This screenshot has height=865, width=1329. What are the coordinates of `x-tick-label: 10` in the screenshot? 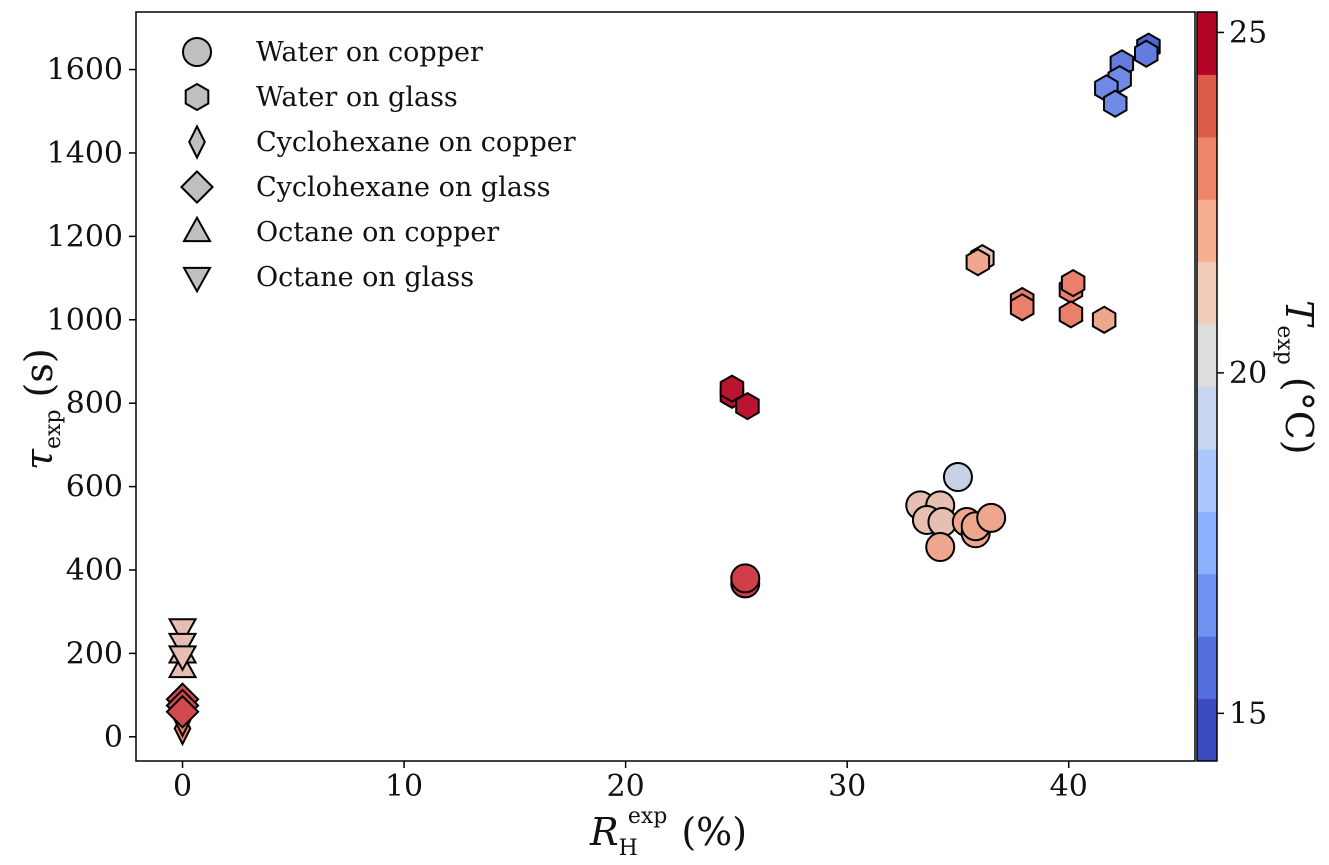 It's located at (404, 786).